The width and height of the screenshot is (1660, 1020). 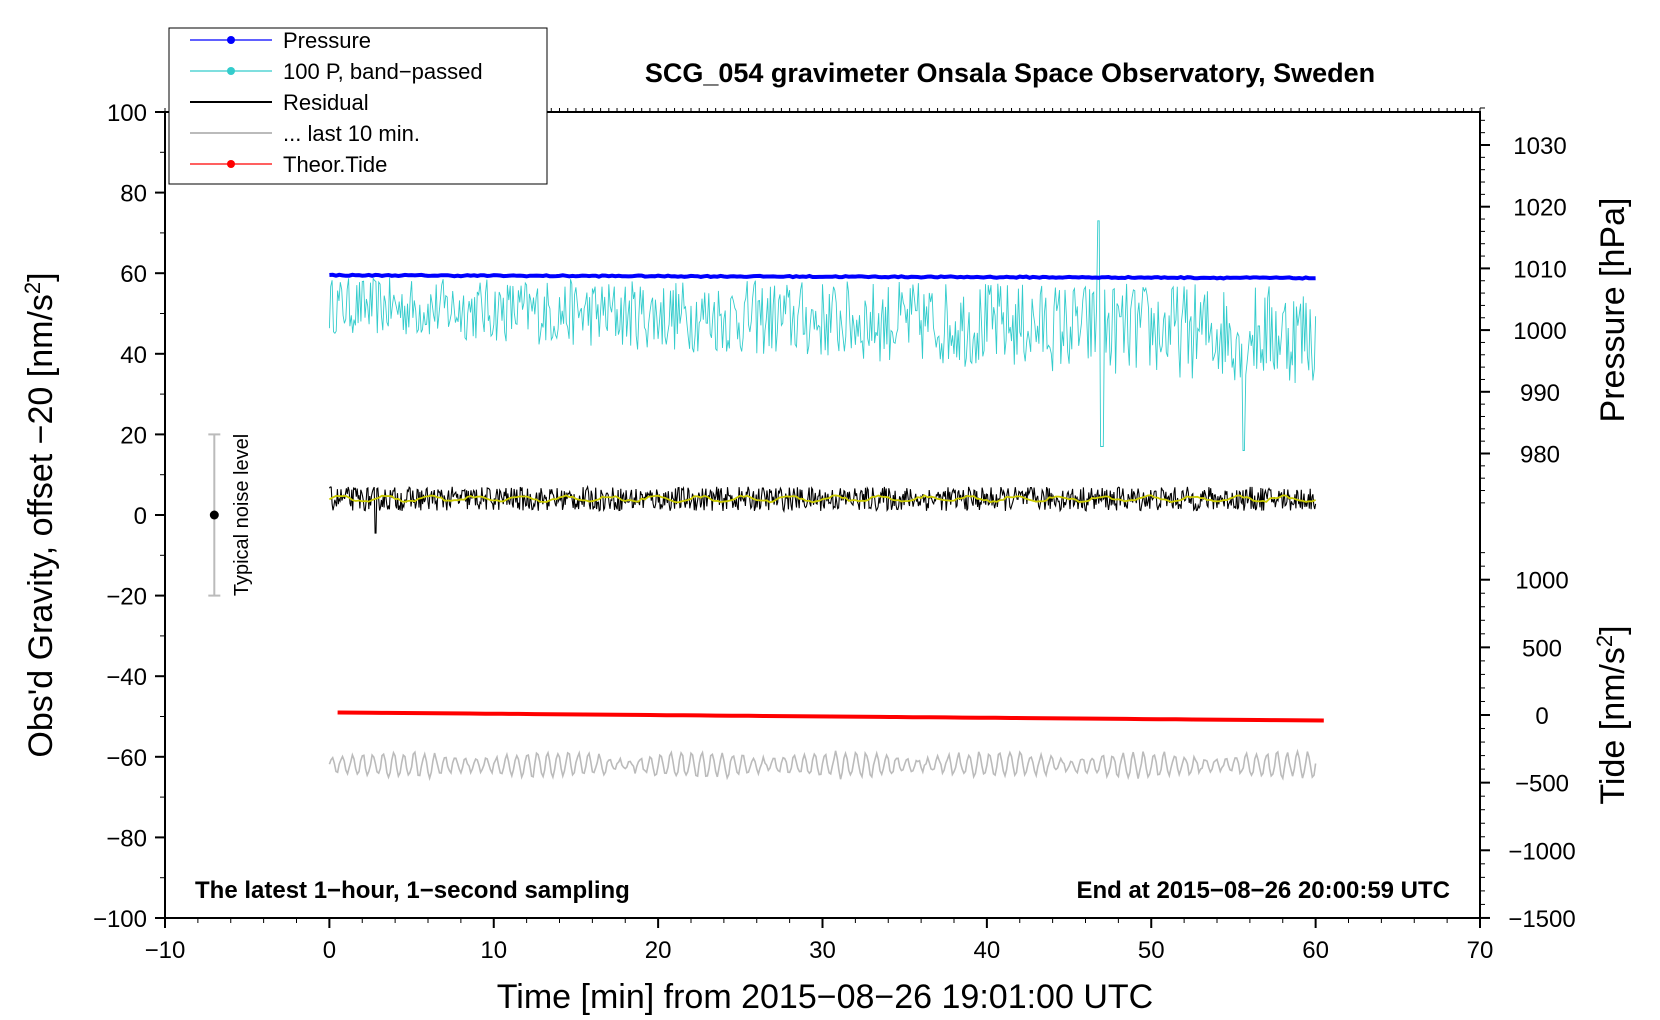 What do you see at coordinates (126, 758) in the screenshot?
I see `y-tick-label: −60` at bounding box center [126, 758].